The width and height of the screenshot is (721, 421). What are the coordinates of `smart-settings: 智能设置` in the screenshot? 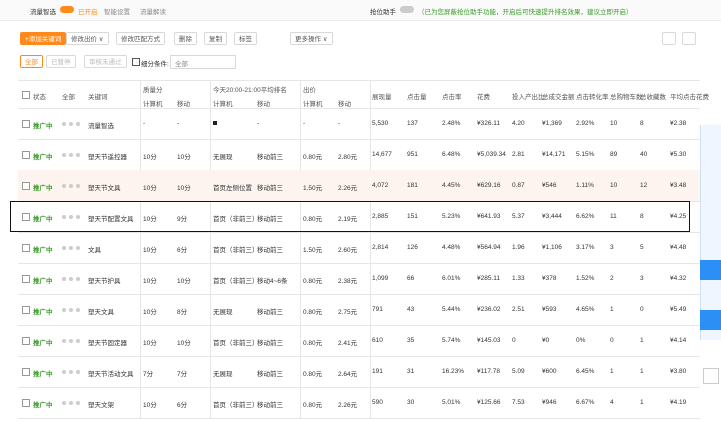 It's located at (117, 12).